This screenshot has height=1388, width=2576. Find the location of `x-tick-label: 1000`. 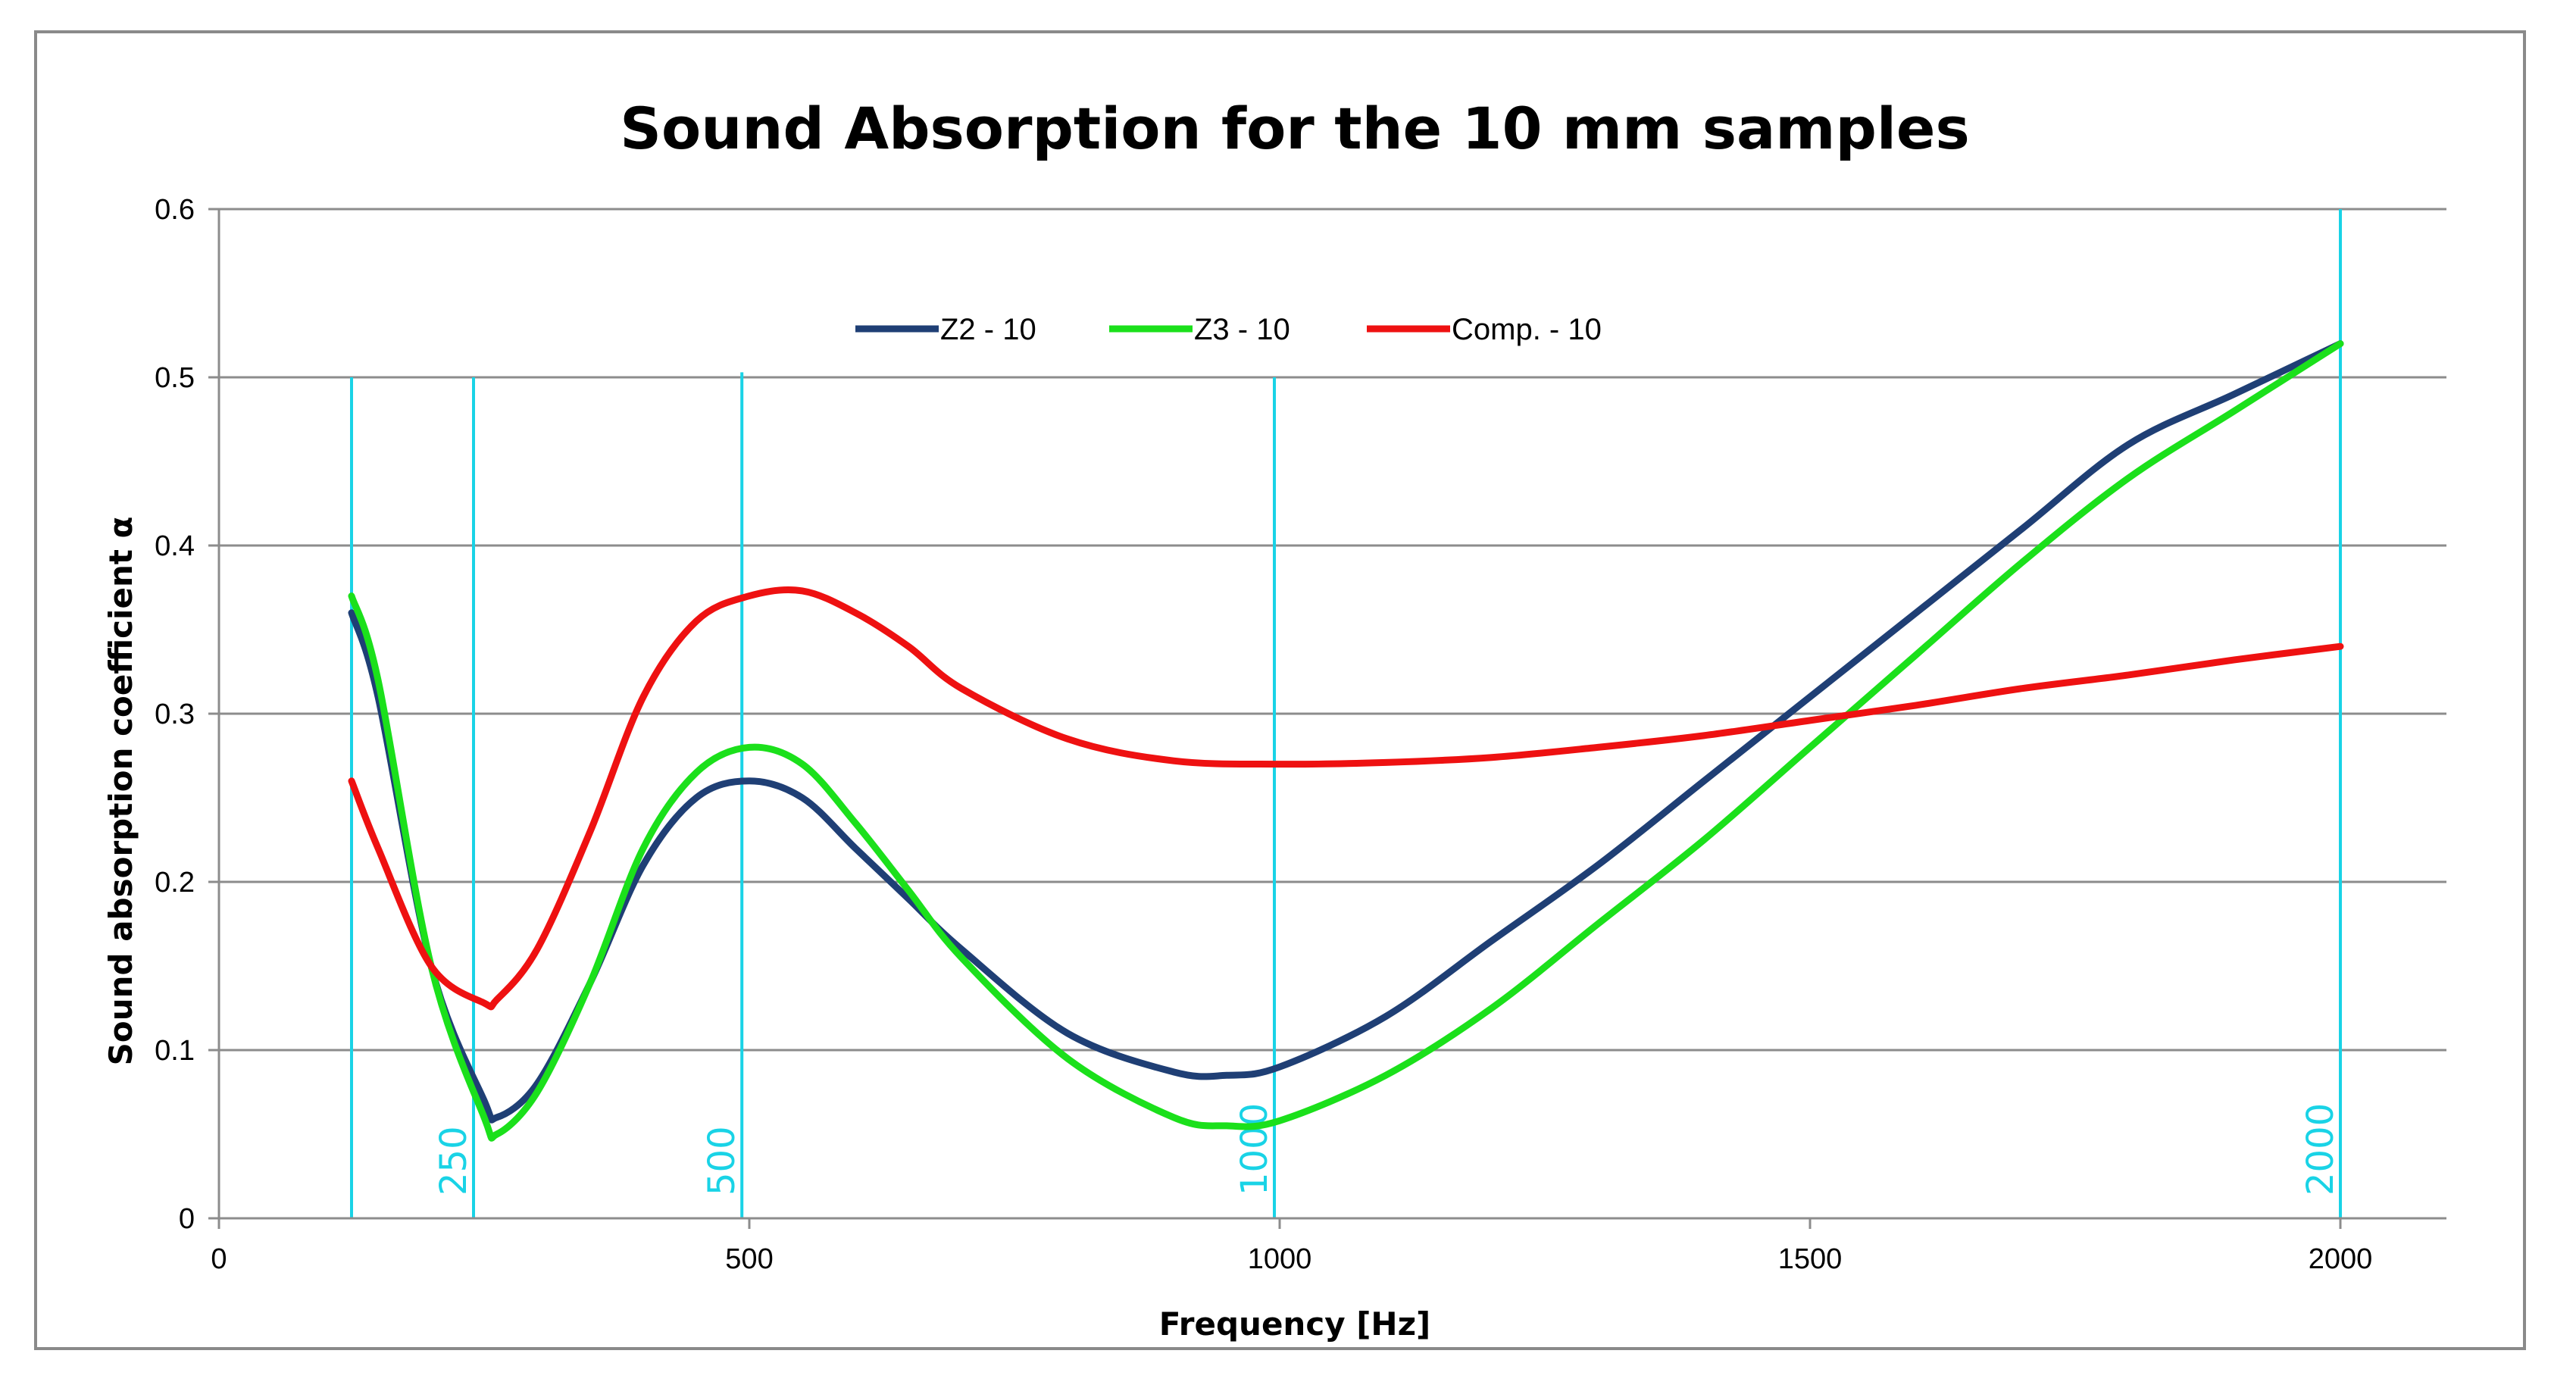

x-tick-label: 1000 is located at coordinates (1280, 1259).